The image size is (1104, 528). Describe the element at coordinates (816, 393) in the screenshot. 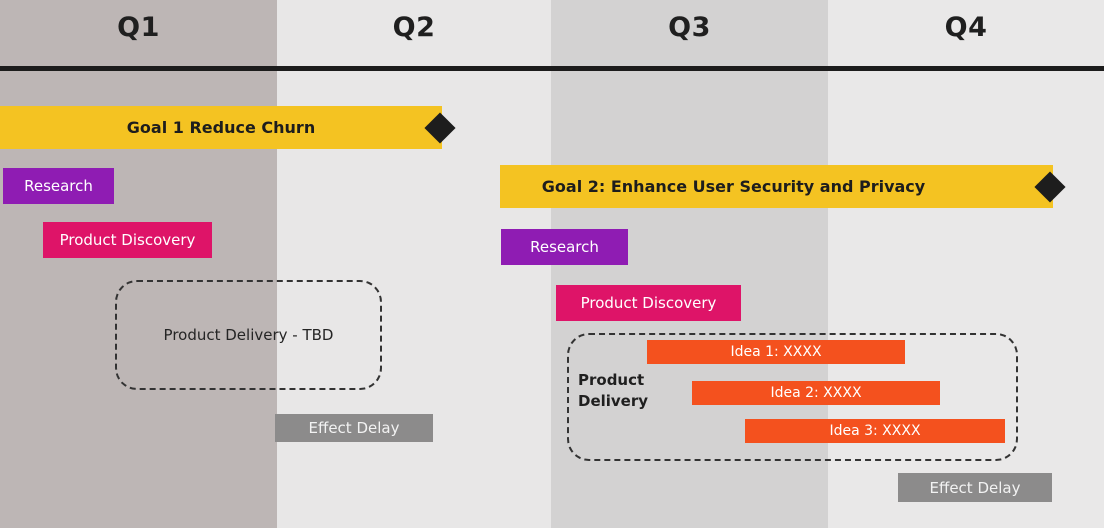

I see `goal2-idea2-bar: Idea 2: XXXX` at that location.